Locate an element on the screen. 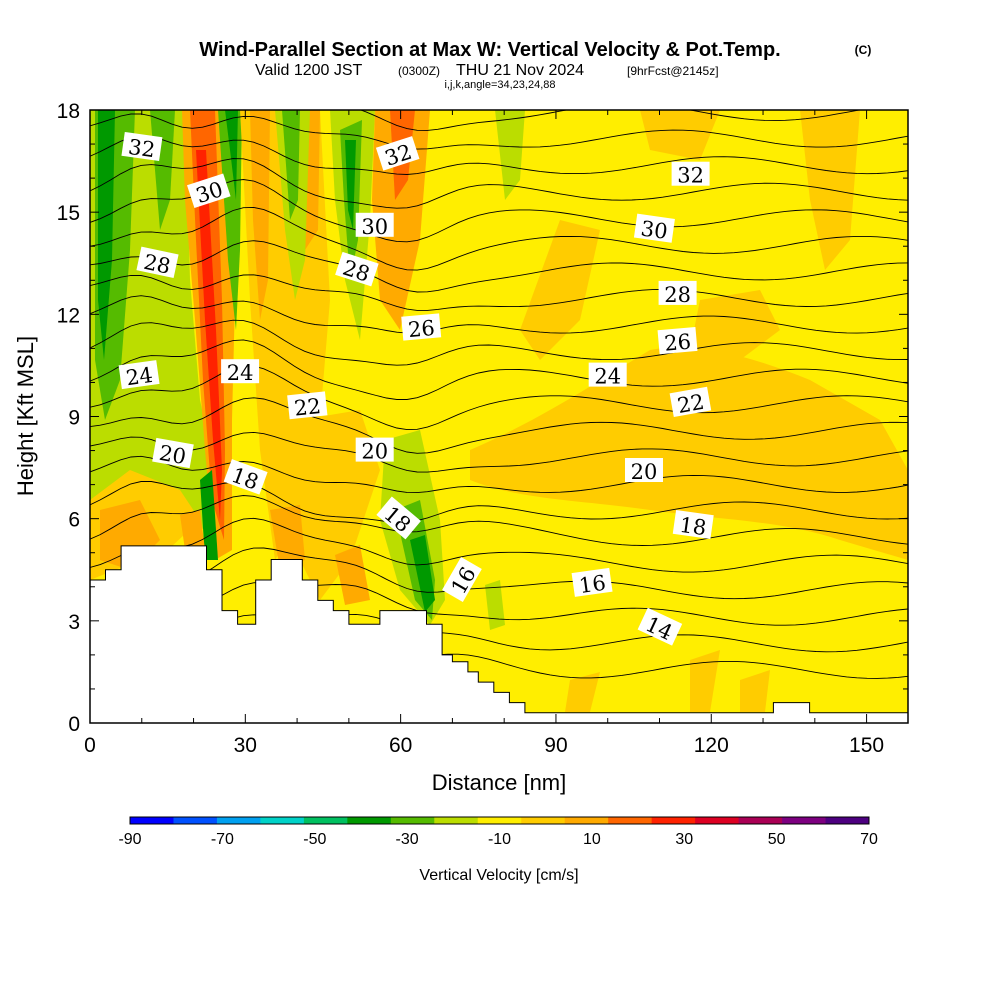  y-tick-label: 6 is located at coordinates (74, 520).